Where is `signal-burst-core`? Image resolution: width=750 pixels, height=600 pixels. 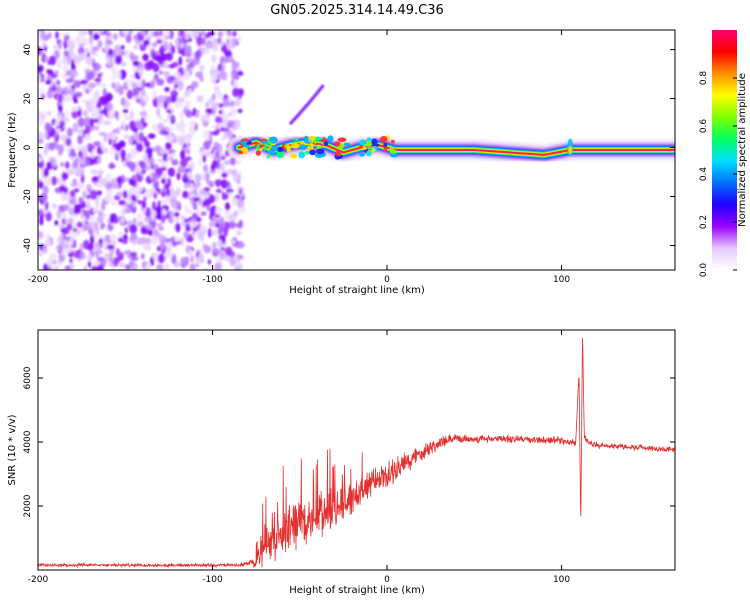
signal-burst-core is located at coordinates (570, 150).